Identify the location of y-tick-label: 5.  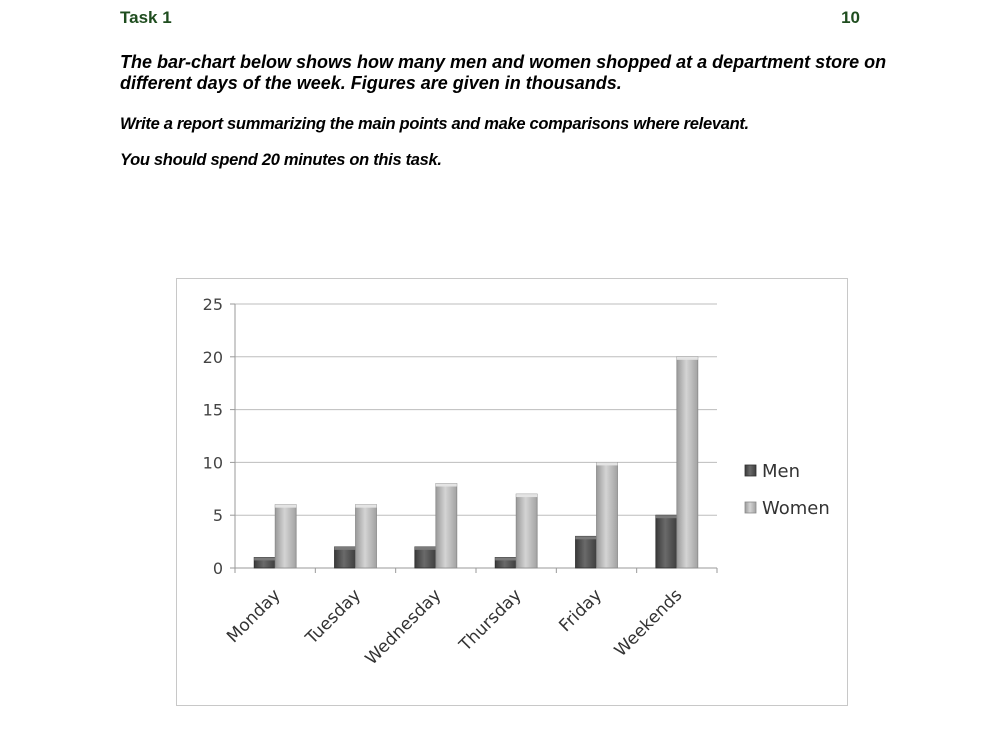
(218, 515).